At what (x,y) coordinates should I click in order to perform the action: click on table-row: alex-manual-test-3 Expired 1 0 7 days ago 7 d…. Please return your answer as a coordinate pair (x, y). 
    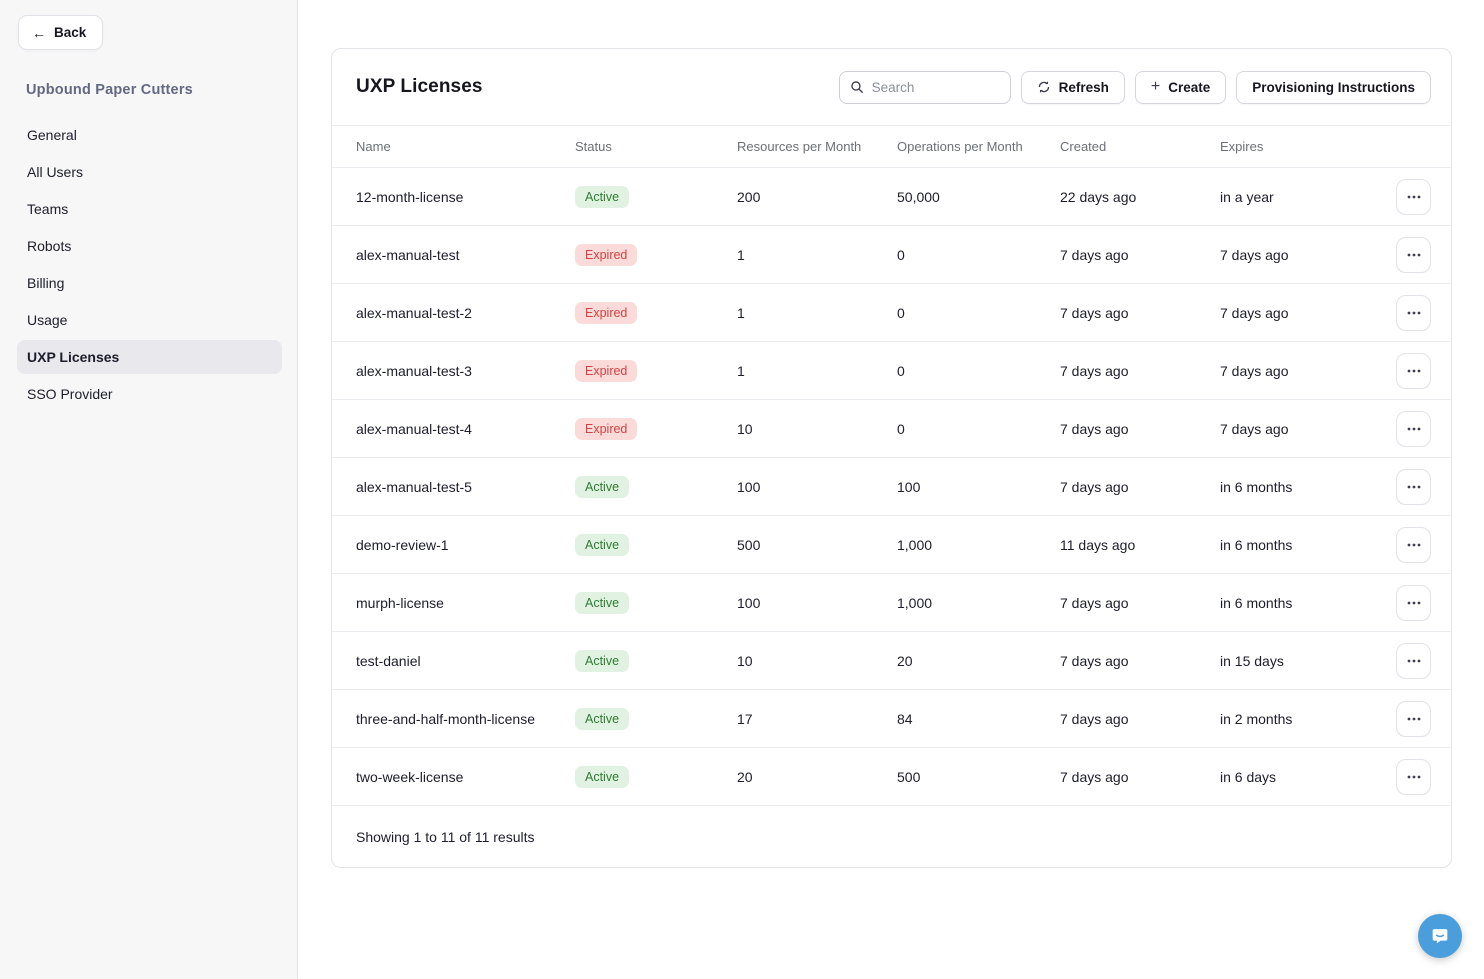
    Looking at the image, I should click on (891, 370).